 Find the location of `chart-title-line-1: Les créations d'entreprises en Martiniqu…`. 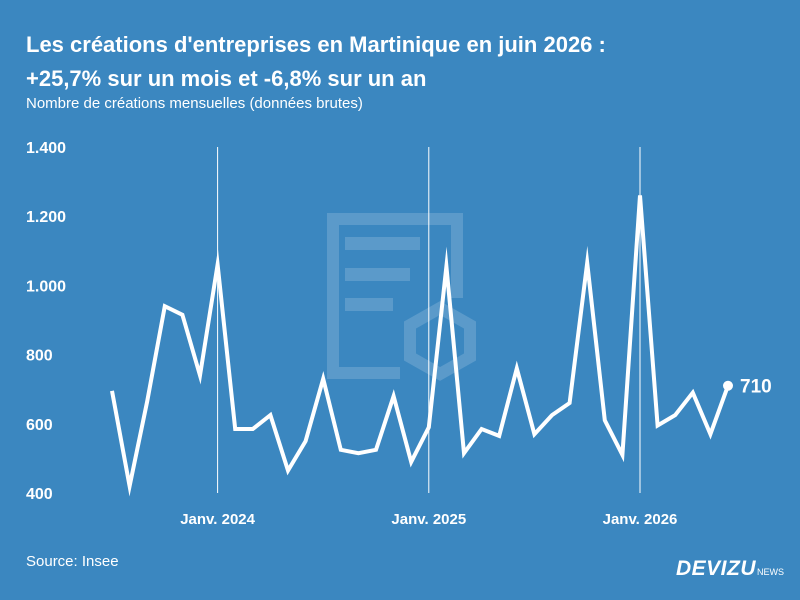

chart-title-line-1: Les créations d'entreprises en Martiniqu… is located at coordinates (316, 44).